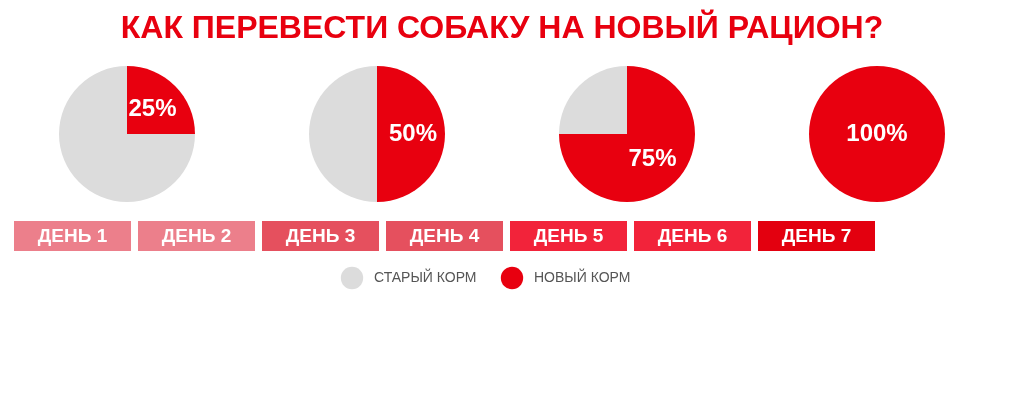  Describe the element at coordinates (877, 132) in the screenshot. I see `data-label: 100%` at that location.